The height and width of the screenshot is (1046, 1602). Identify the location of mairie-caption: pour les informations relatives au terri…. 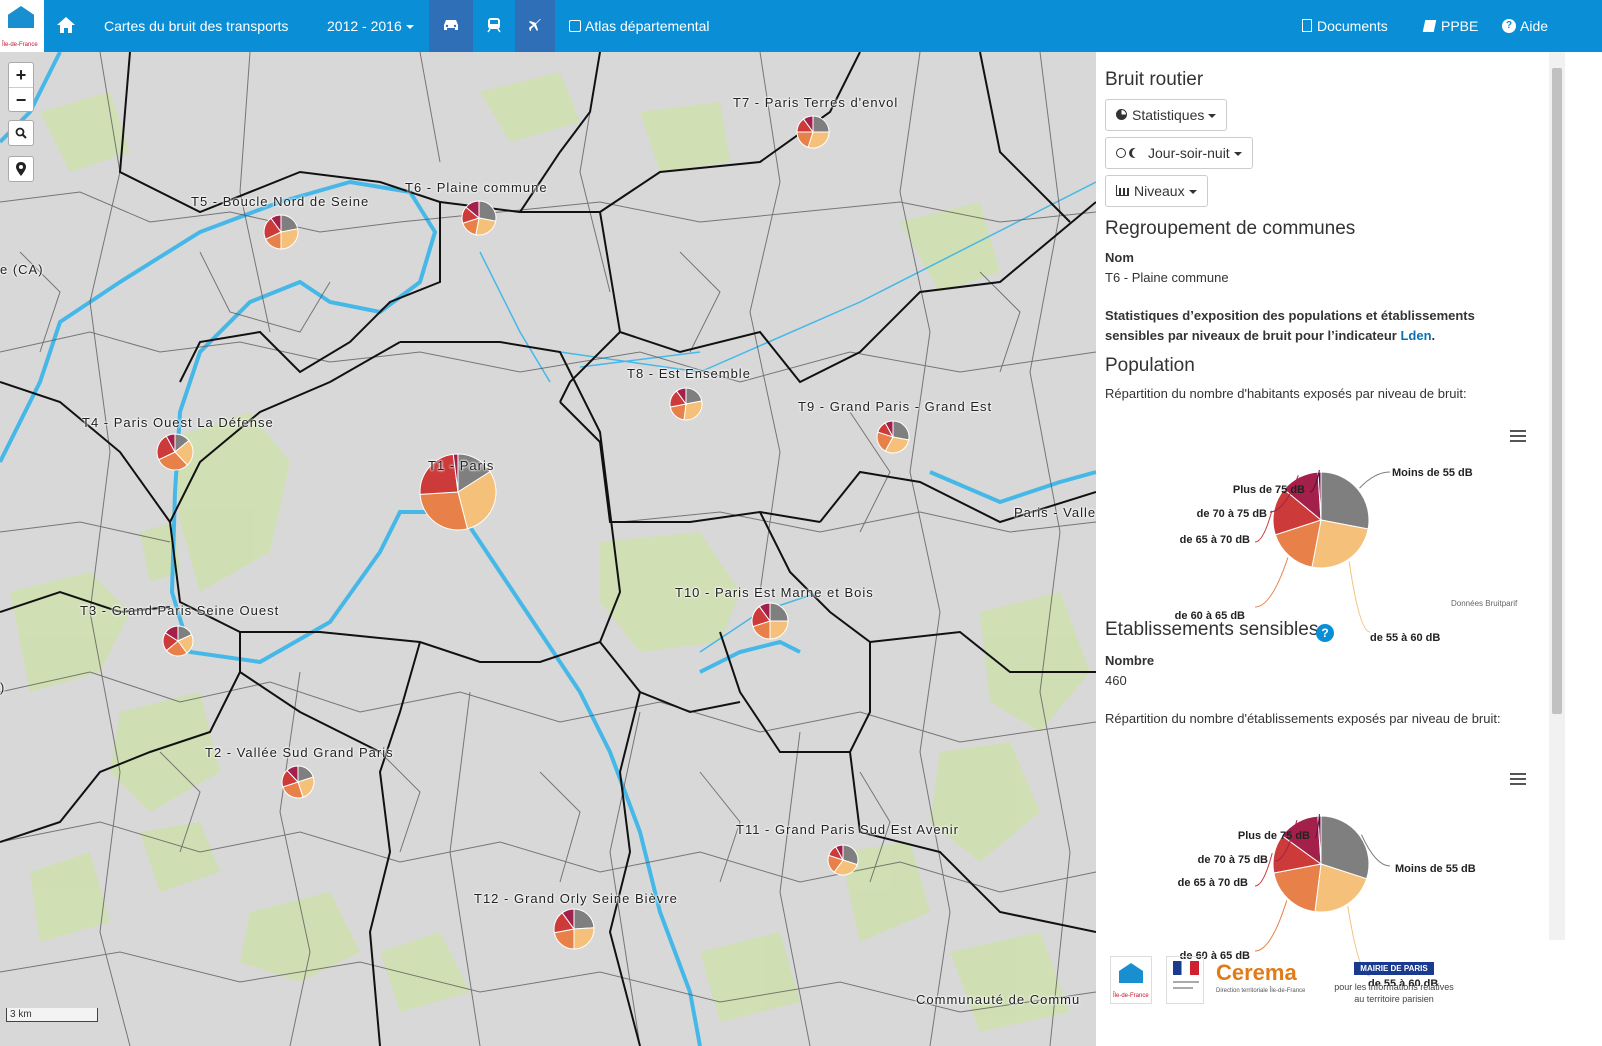
(1394, 993).